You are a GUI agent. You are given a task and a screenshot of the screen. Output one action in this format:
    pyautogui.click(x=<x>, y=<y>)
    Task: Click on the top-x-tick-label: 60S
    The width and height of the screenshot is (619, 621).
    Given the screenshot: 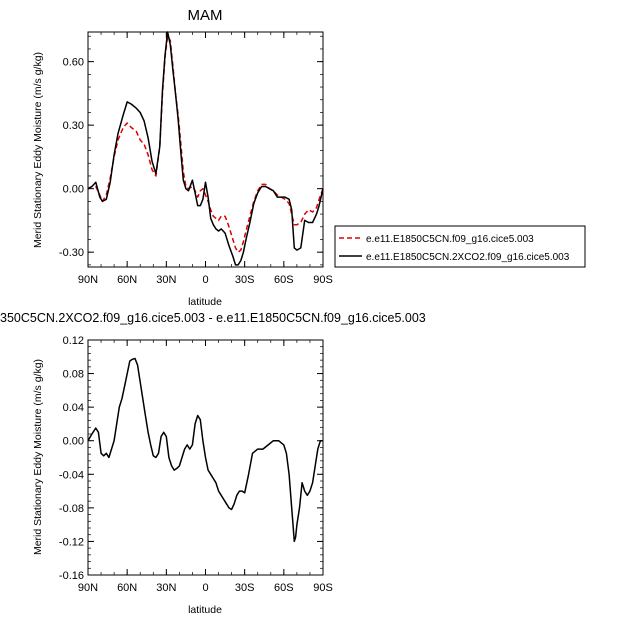 What is the action you would take?
    pyautogui.click(x=284, y=280)
    